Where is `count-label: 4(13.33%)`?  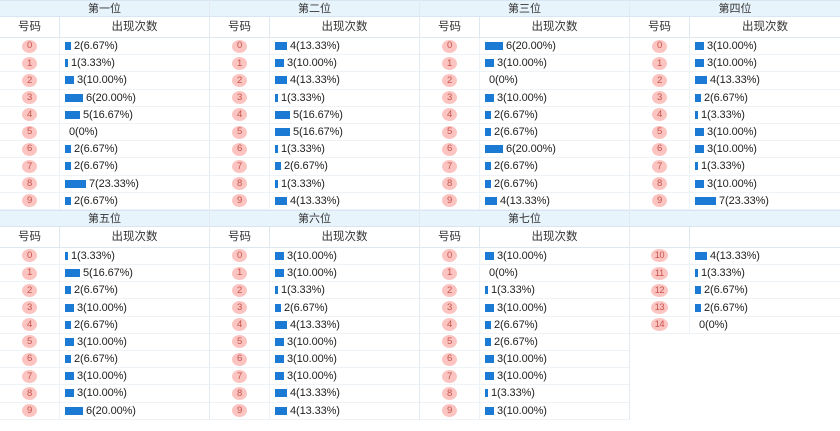
count-label: 4(13.33%) is located at coordinates (315, 393).